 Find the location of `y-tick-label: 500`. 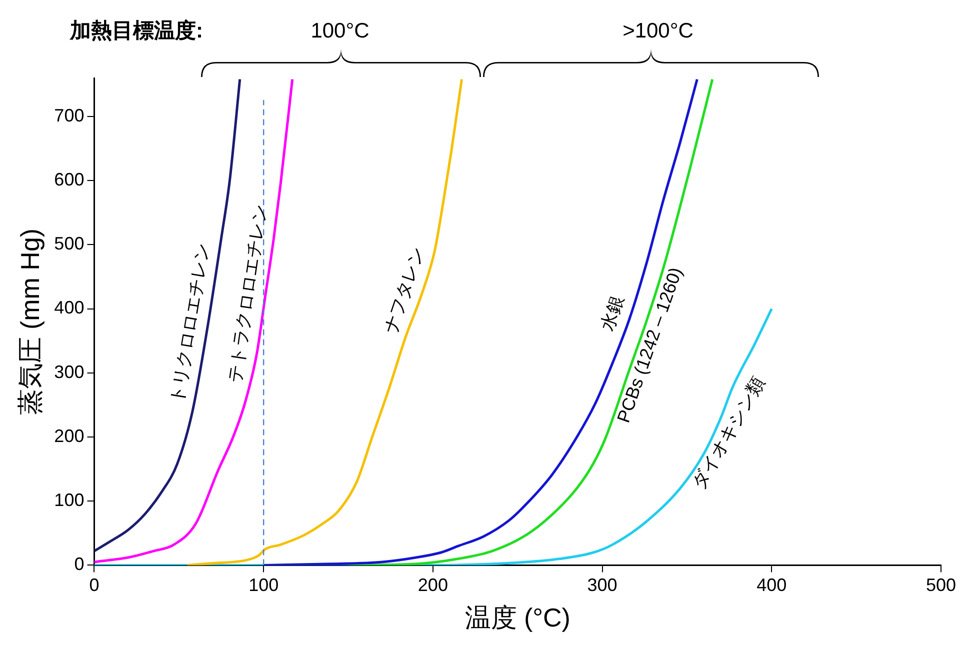

y-tick-label: 500 is located at coordinates (69, 244).